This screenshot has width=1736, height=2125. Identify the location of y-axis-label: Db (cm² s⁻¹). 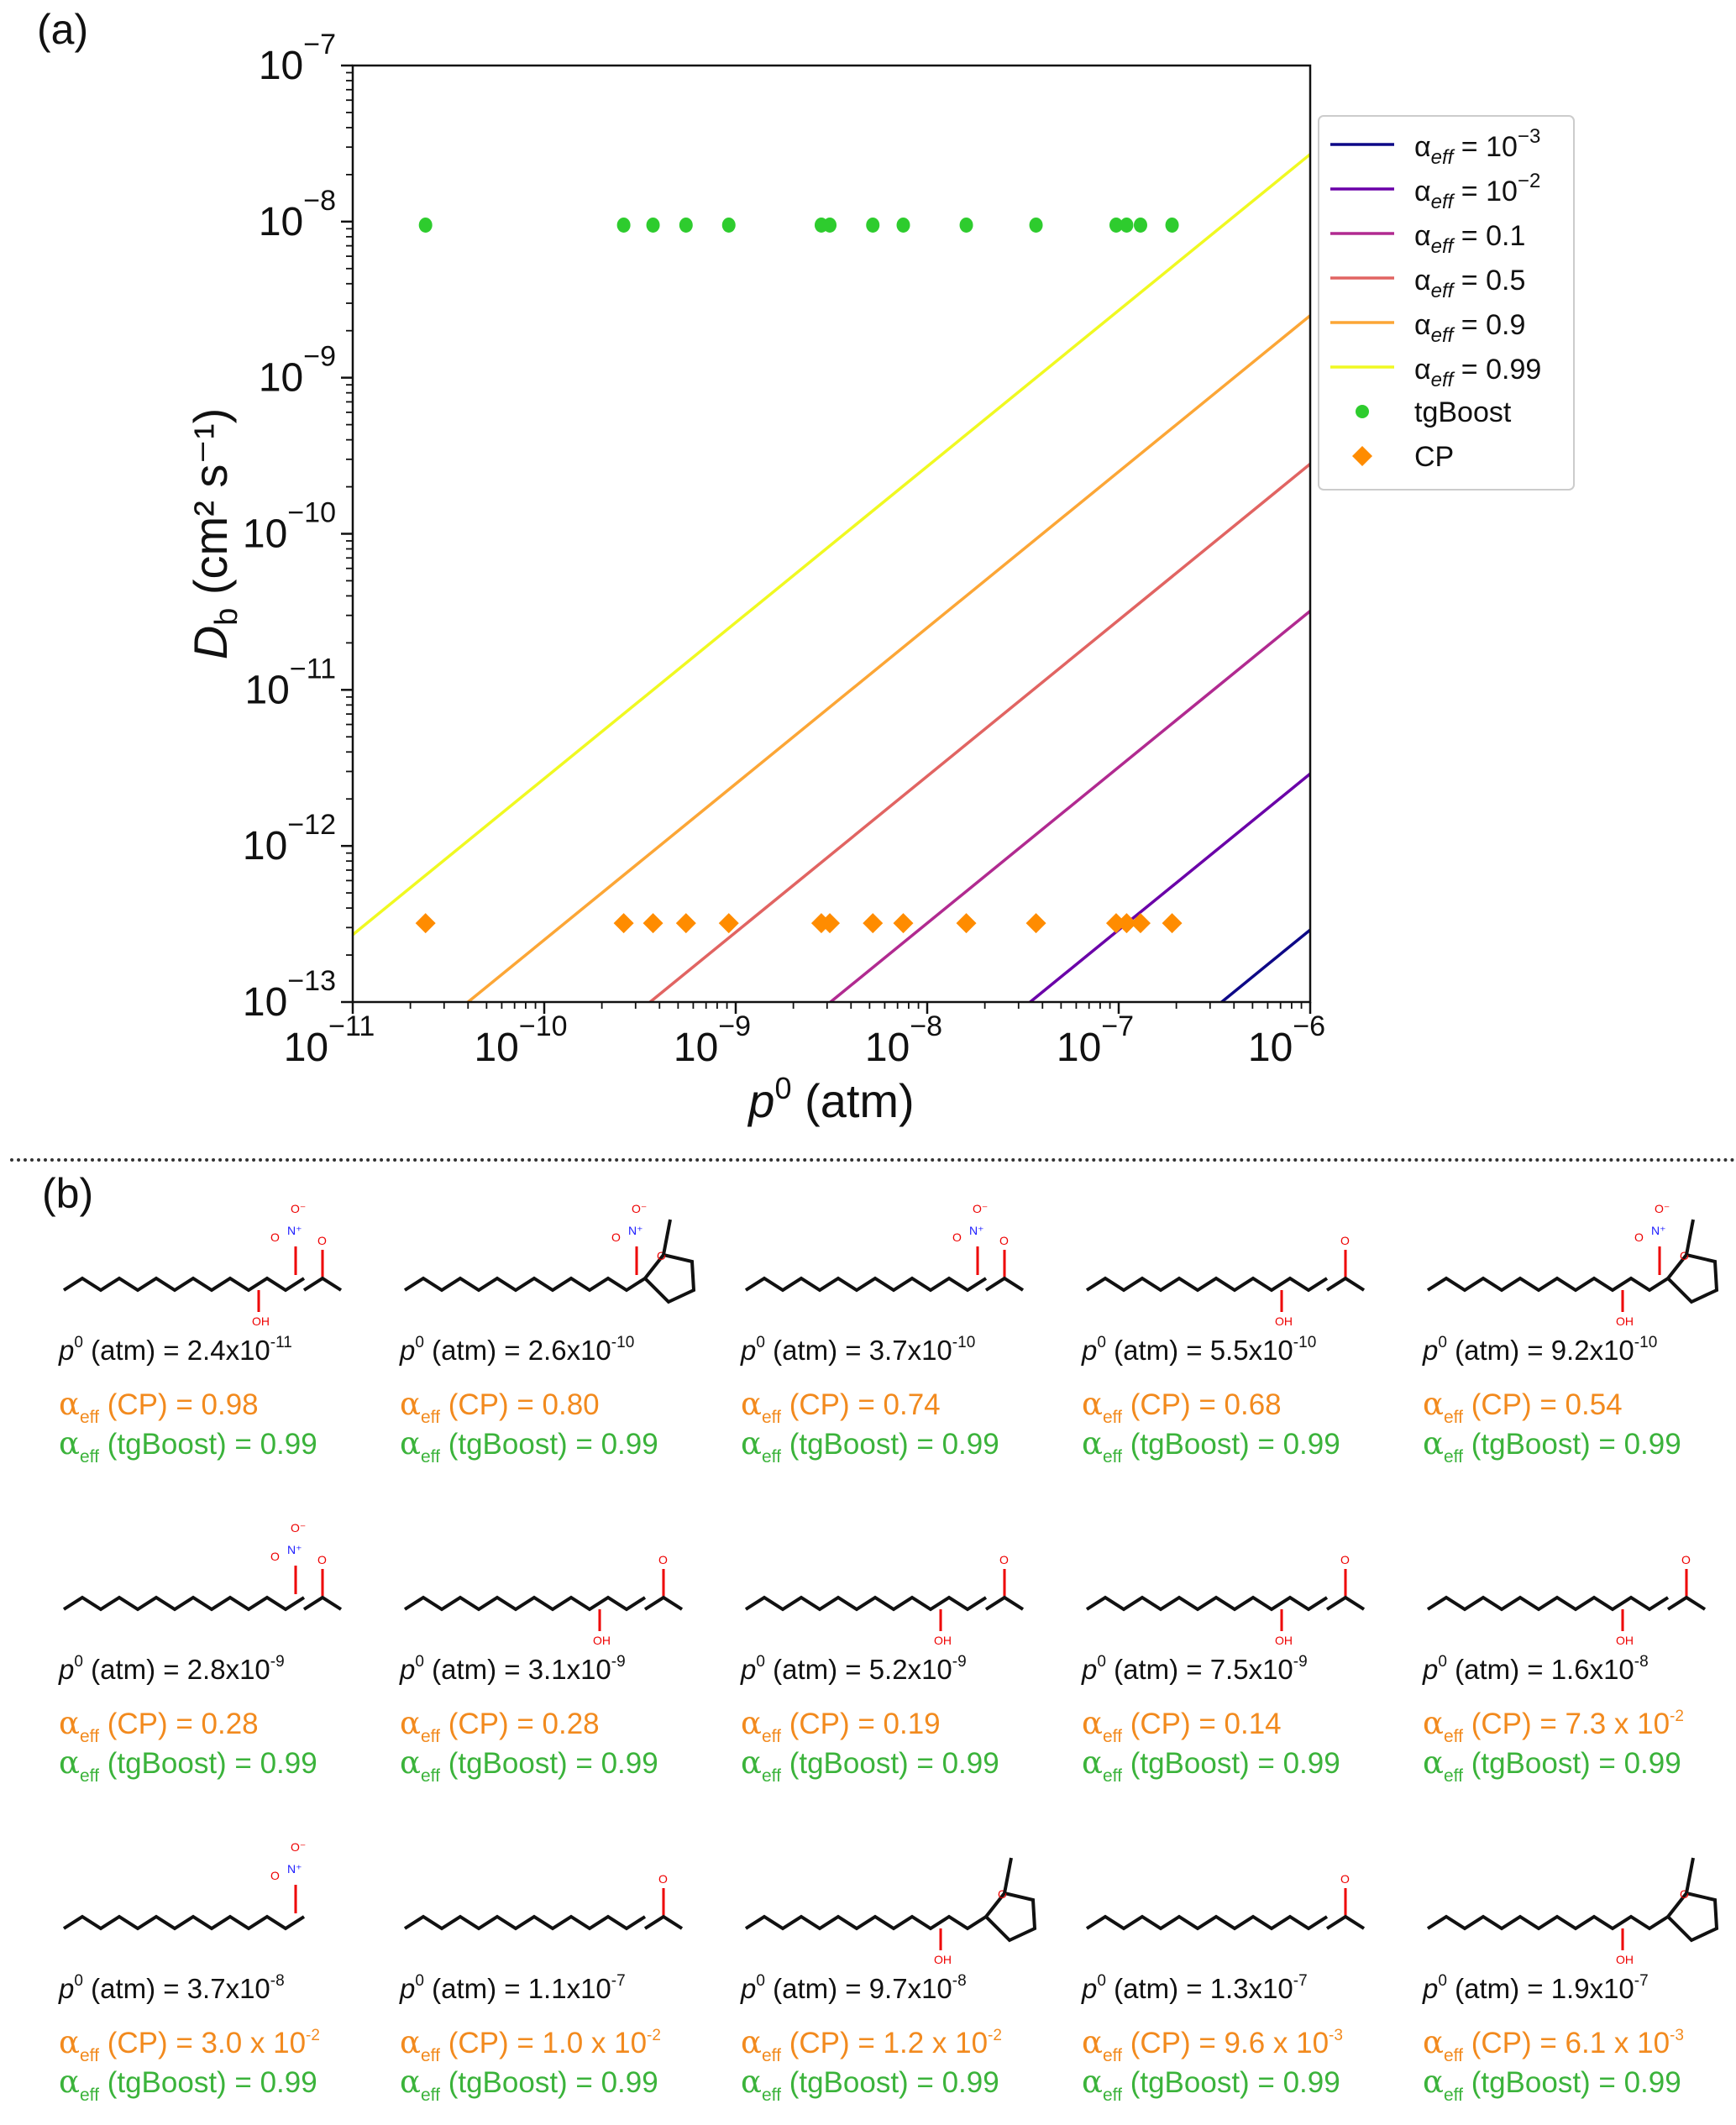
(214, 534).